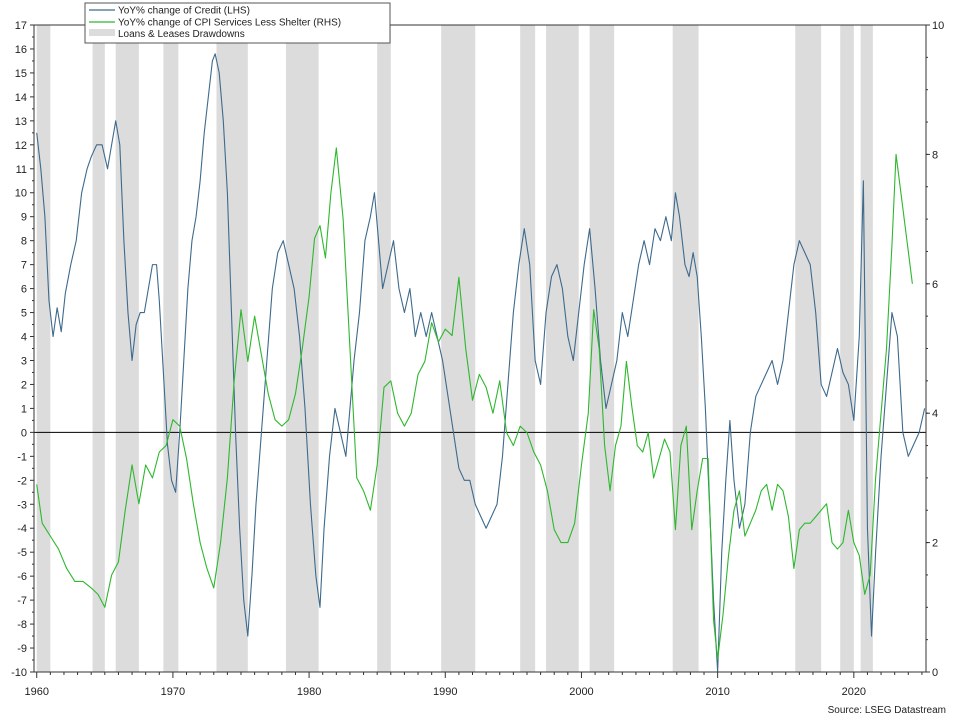  I want to click on right-tick-label: 10, so click(938, 26).